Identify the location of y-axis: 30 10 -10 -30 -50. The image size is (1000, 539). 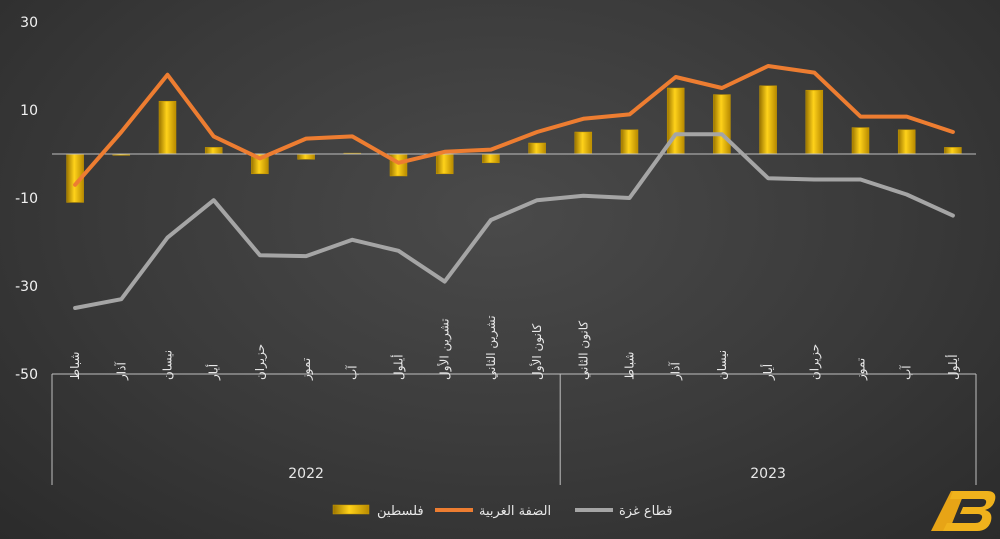
(26, 199).